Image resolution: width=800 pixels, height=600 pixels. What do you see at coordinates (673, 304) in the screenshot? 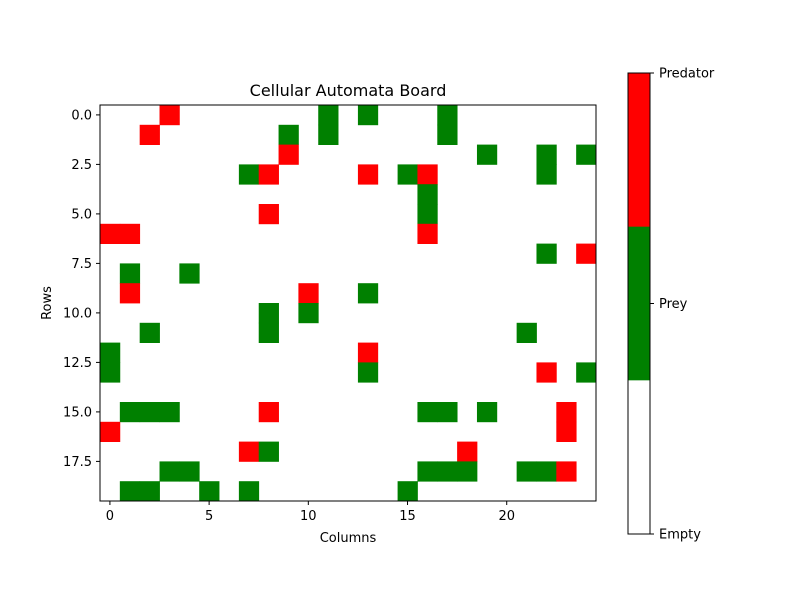
I see `colorbar-label: Prey` at bounding box center [673, 304].